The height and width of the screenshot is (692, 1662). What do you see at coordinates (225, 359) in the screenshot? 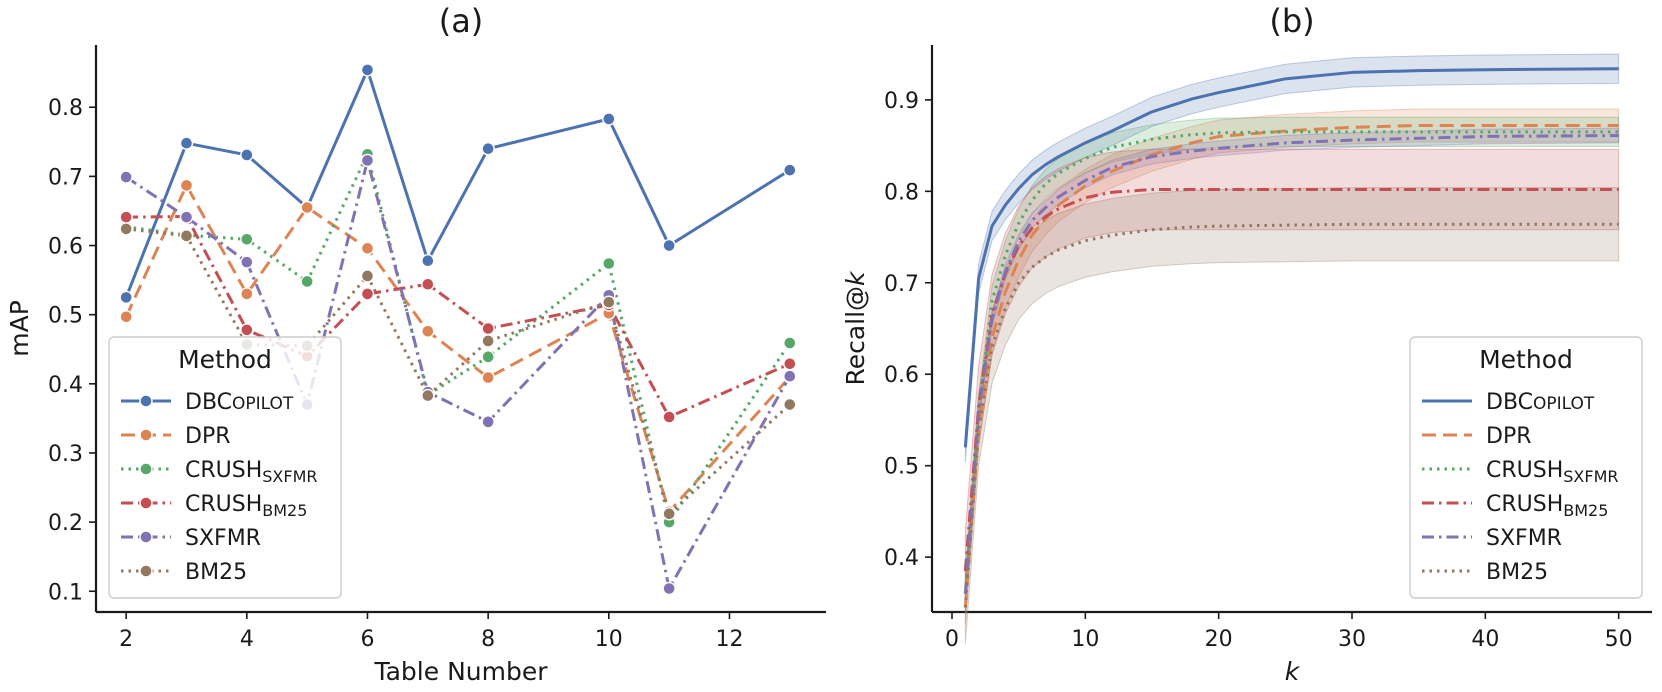
I see `legend-title: Method` at bounding box center [225, 359].